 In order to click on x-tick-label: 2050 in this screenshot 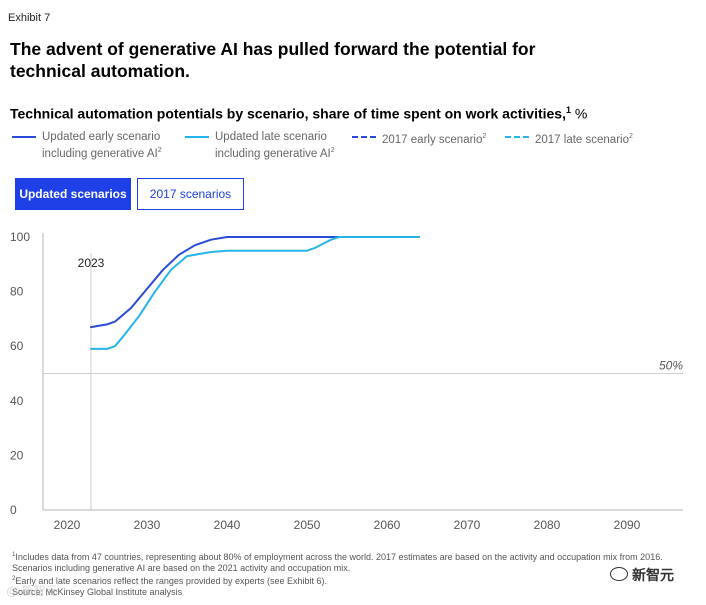, I will do `click(307, 525)`.